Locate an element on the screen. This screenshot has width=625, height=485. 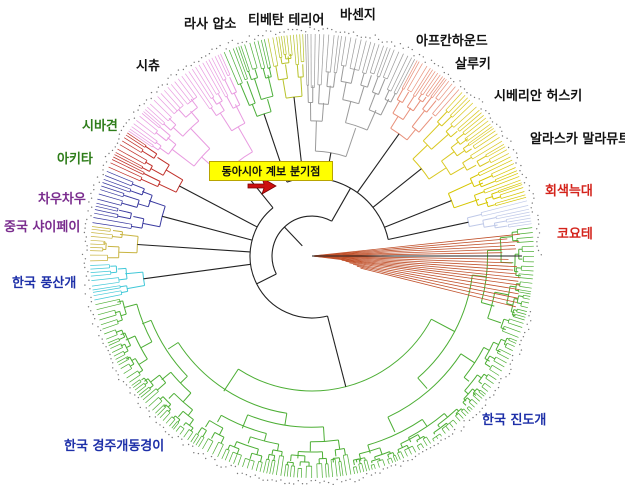
clade-alaskan-malamute is located at coordinates (499, 214).